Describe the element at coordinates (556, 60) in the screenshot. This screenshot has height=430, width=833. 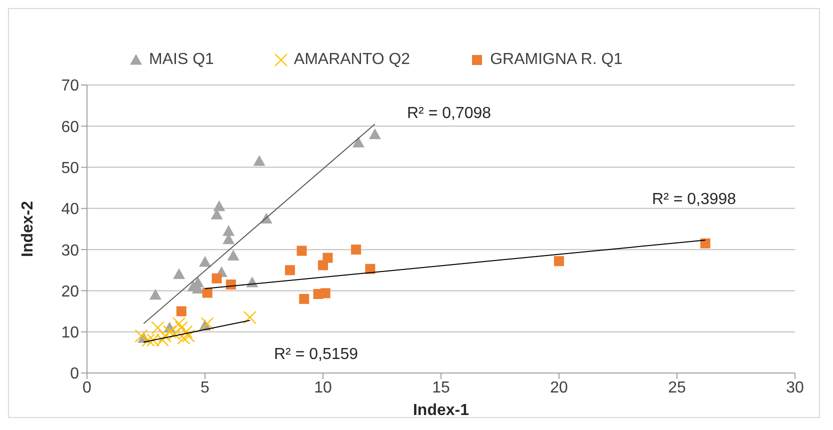
I see `legend-label: GRAMIGNA R. Q1` at that location.